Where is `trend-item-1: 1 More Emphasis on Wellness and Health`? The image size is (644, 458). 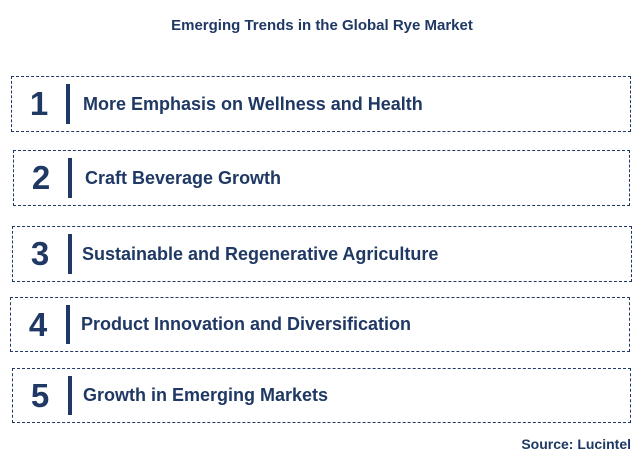 trend-item-1: 1 More Emphasis on Wellness and Health is located at coordinates (321, 104).